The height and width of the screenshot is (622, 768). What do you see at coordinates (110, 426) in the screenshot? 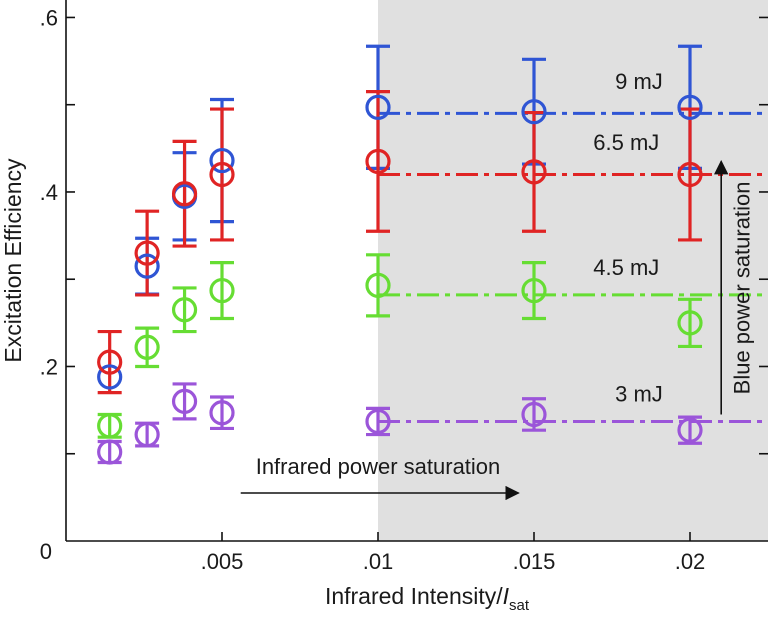
I see `data-point-s2-p0` at bounding box center [110, 426].